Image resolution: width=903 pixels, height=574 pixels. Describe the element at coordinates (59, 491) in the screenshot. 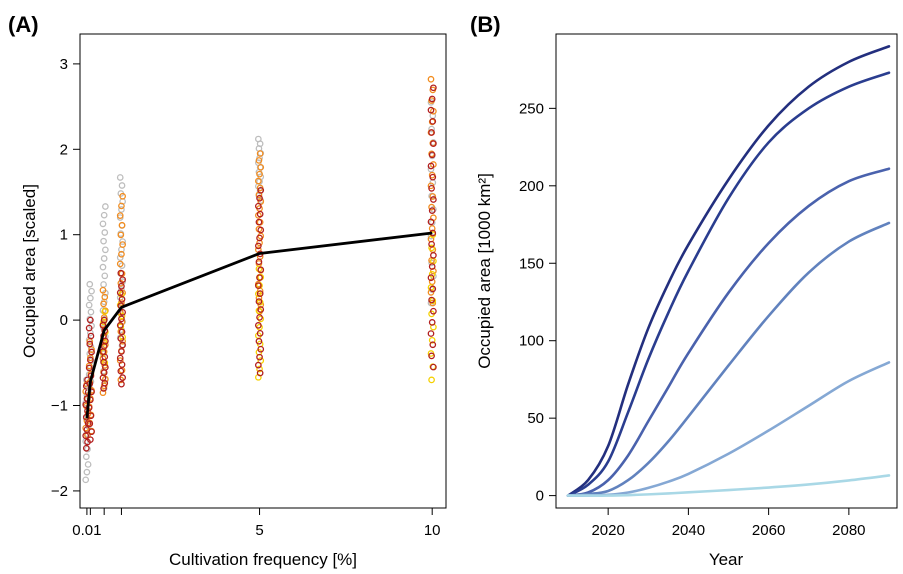

I see `y-tick-label: −2` at that location.